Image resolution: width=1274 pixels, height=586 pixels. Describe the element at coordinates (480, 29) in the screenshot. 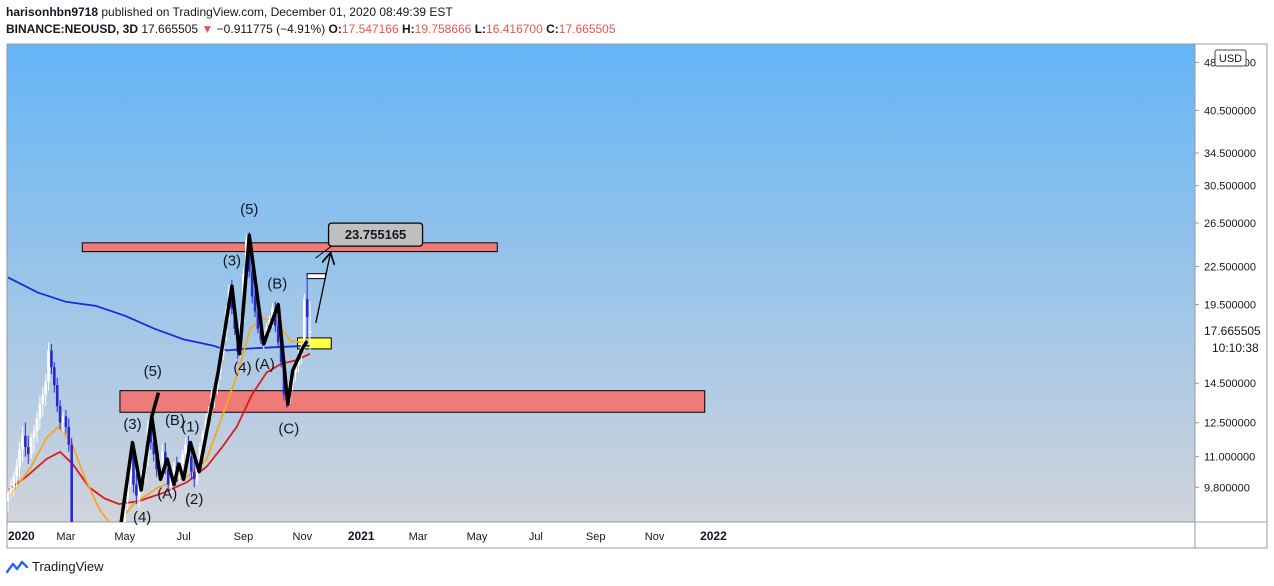

I see `low-label: L:` at that location.